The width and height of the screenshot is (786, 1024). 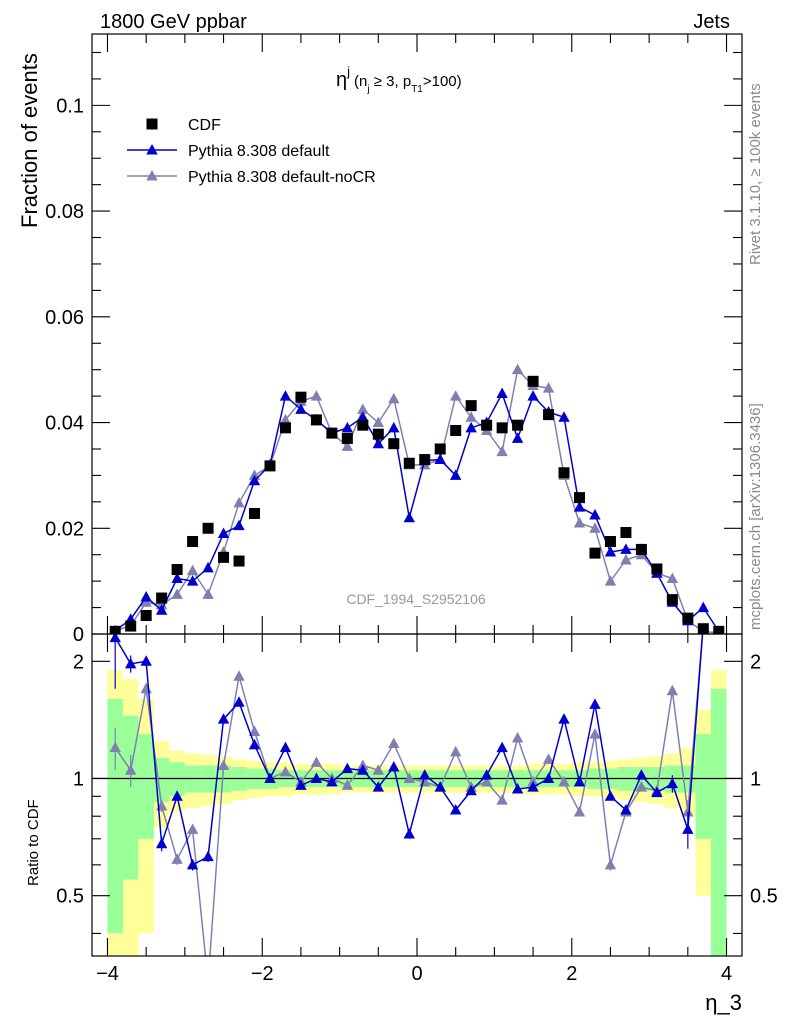 I want to click on legend-label: CDF, so click(x=204, y=125).